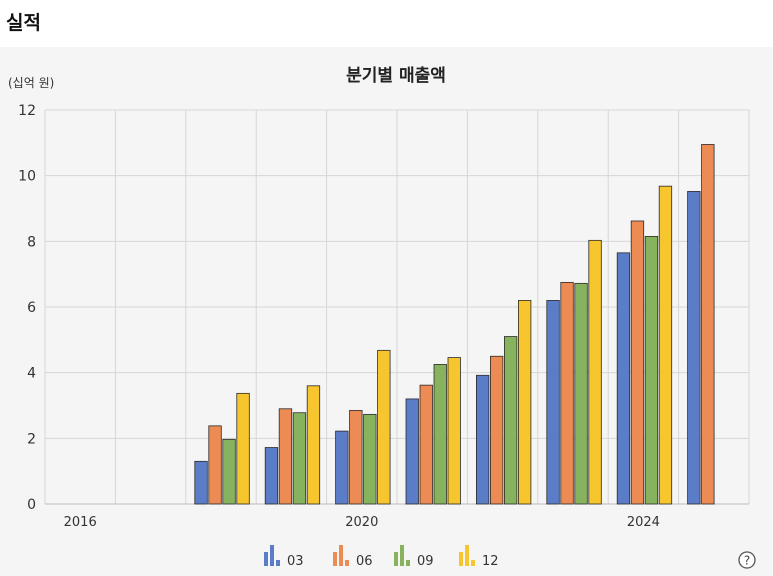 The image size is (773, 576). What do you see at coordinates (299, 458) in the screenshot?
I see `bar-09-2019` at bounding box center [299, 458].